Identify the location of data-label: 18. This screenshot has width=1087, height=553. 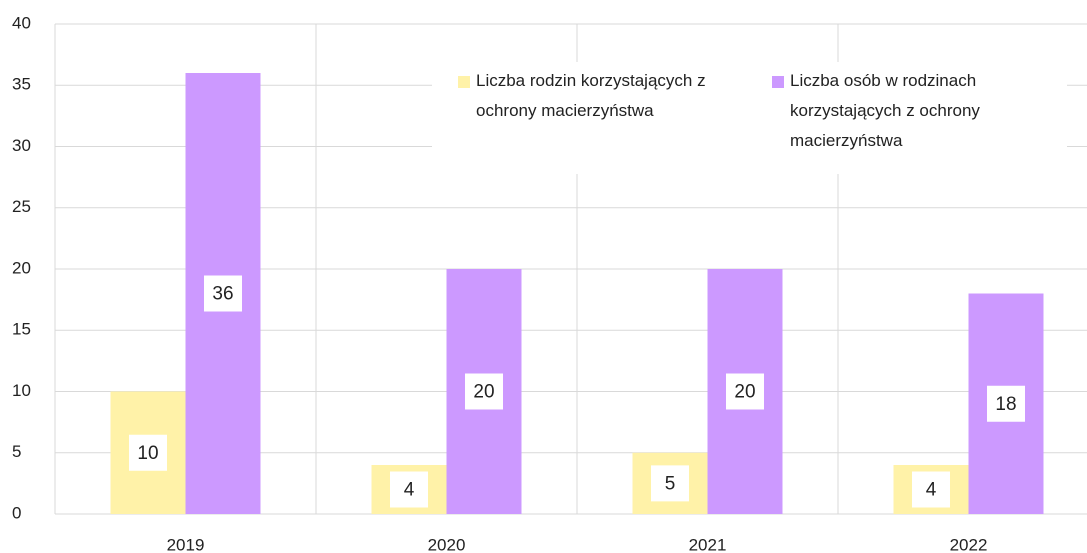
(1005, 404).